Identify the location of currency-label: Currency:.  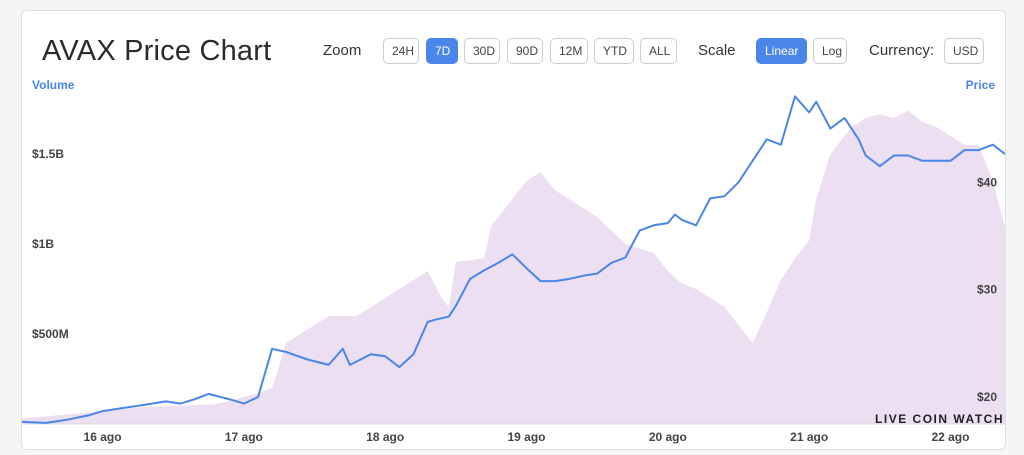
(902, 50).